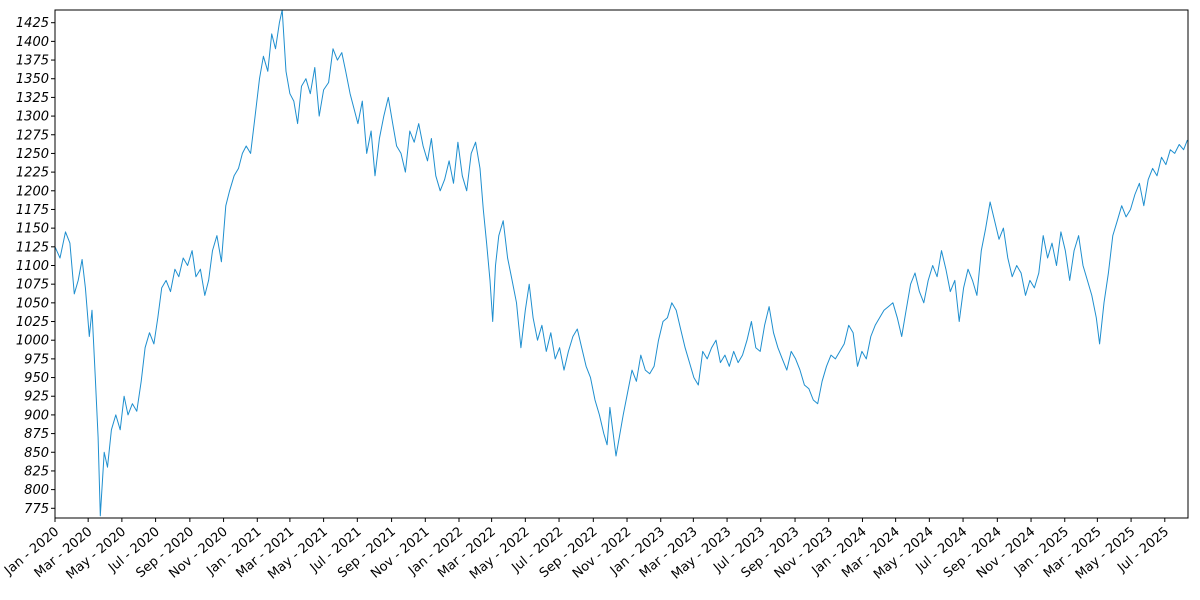 Image resolution: width=1200 pixels, height=600 pixels. Describe the element at coordinates (32, 98) in the screenshot. I see `y-tick-label: 1325` at that location.